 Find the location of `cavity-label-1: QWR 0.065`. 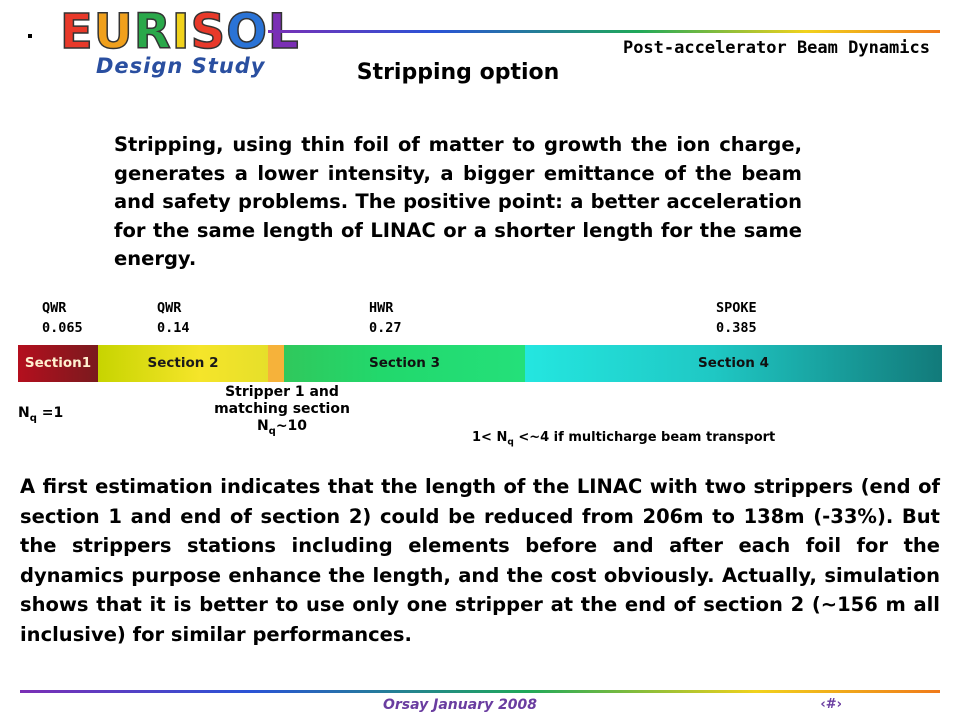

cavity-label-1: QWR 0.065 is located at coordinates (62, 318).